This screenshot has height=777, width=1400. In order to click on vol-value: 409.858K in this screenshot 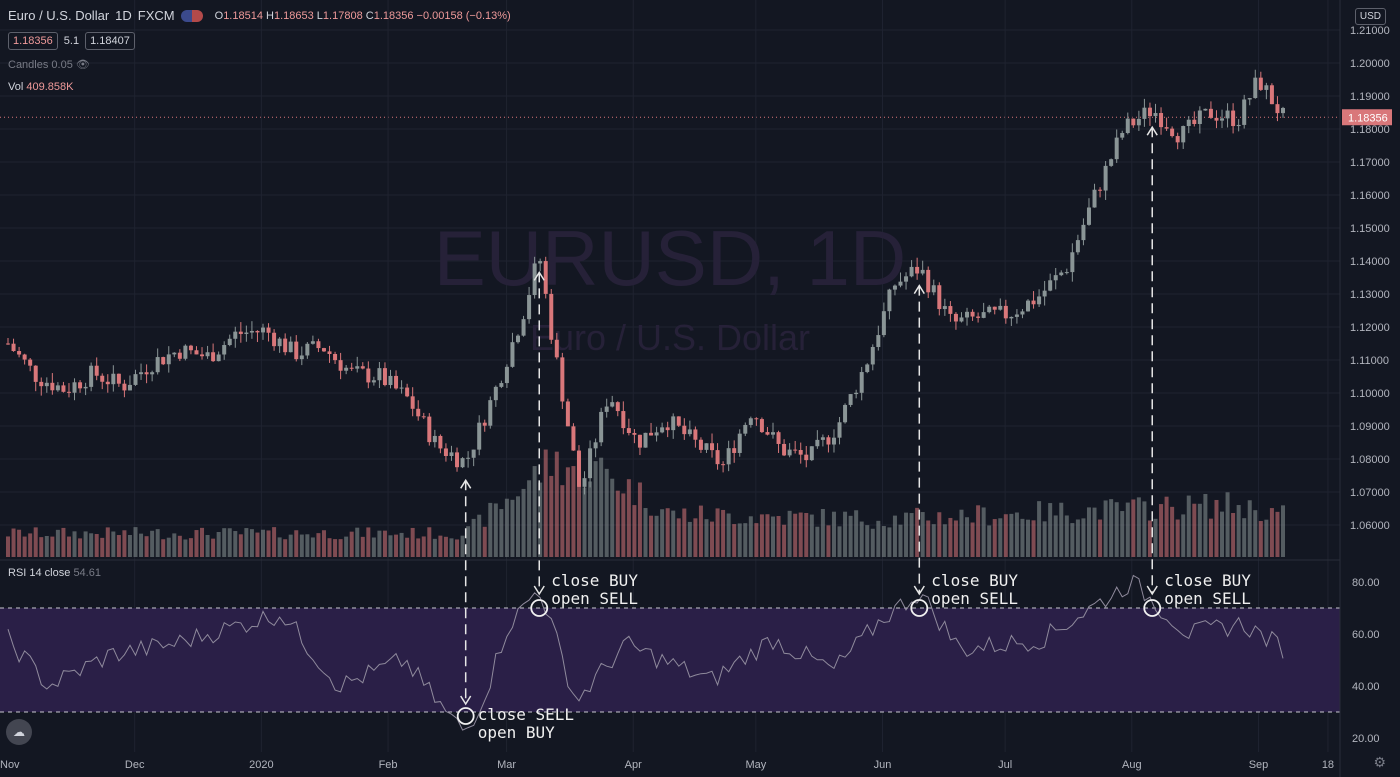, I will do `click(50, 87)`.